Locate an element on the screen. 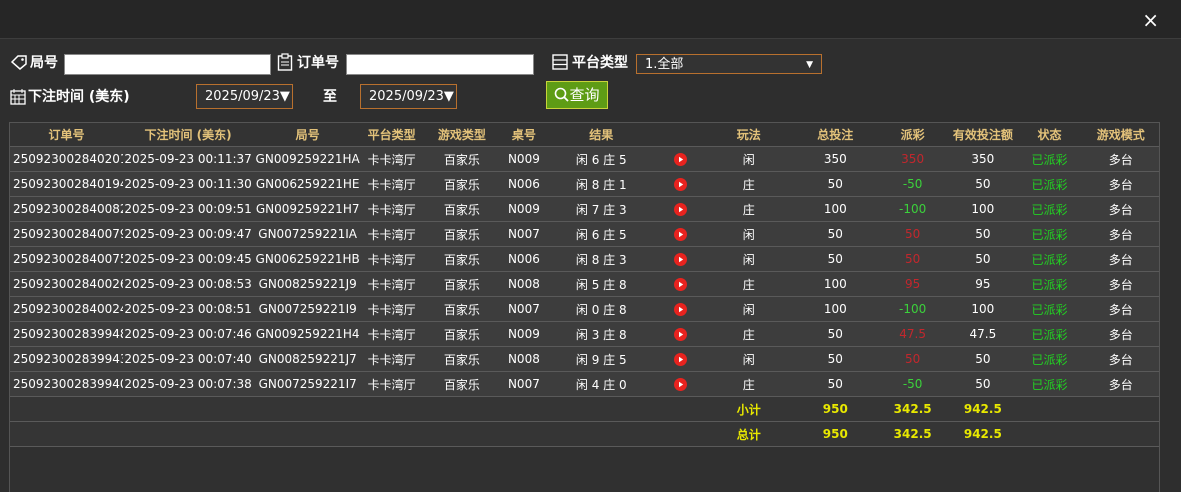  date-to: 2025/09/23▼ is located at coordinates (408, 96).